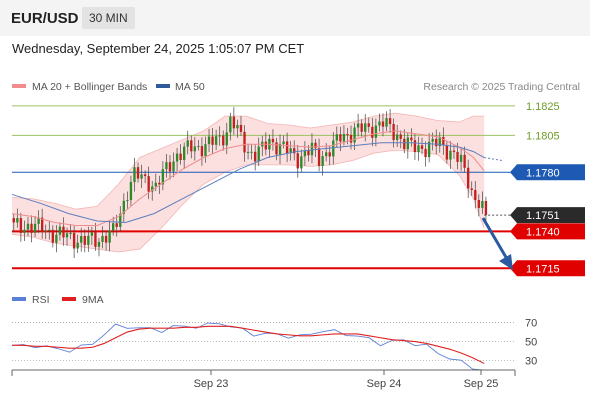 Image resolution: width=590 pixels, height=400 pixels. I want to click on rsi-ma-legend-label: 9MA, so click(93, 300).